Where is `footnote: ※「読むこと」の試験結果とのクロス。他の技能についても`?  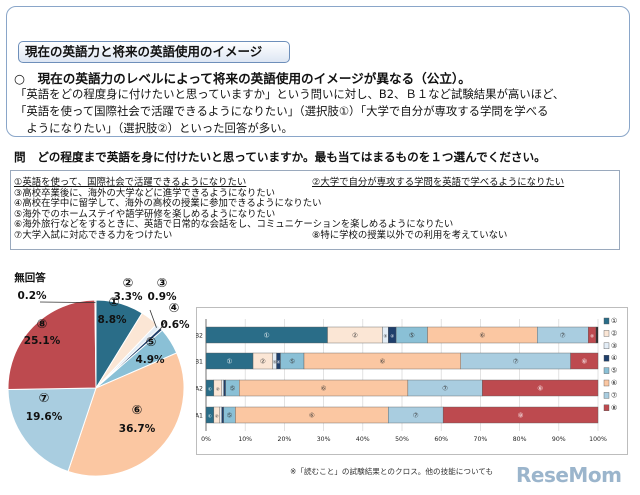
footnote: ※「読むこと」の試験結果とのクロス。他の技能についても is located at coordinates (392, 471).